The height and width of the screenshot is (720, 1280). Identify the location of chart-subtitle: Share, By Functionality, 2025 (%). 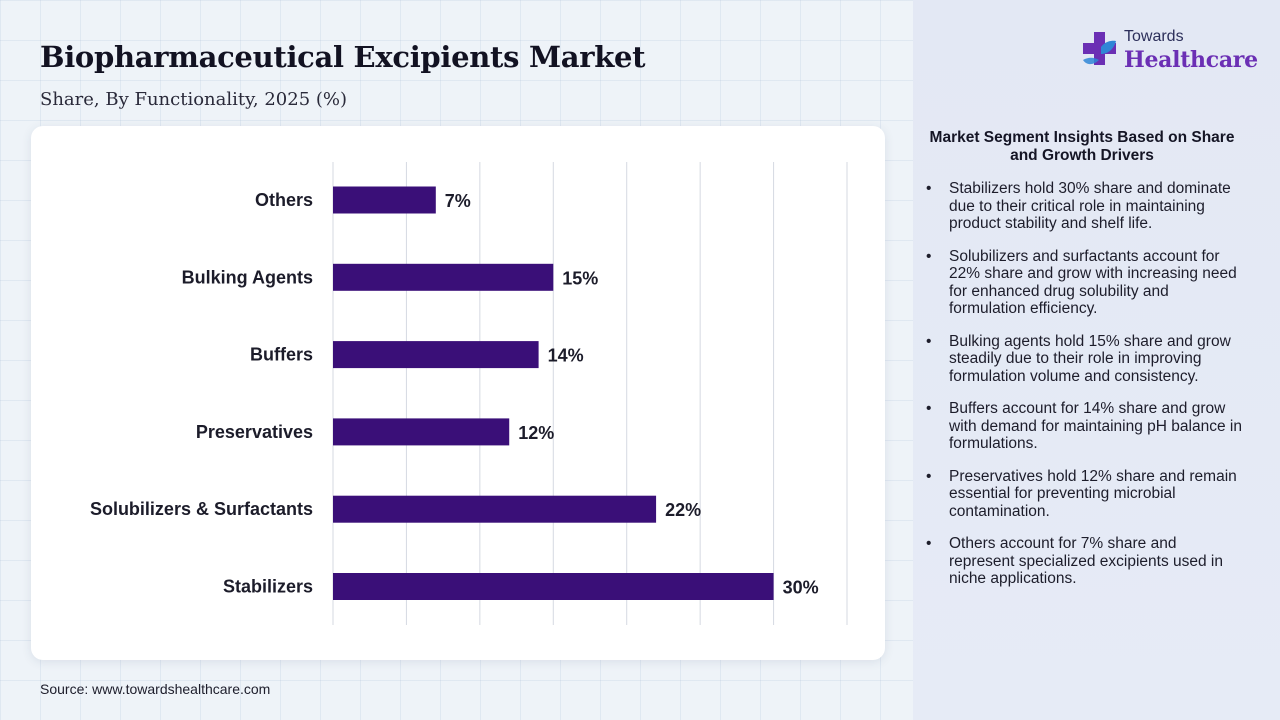
(194, 99).